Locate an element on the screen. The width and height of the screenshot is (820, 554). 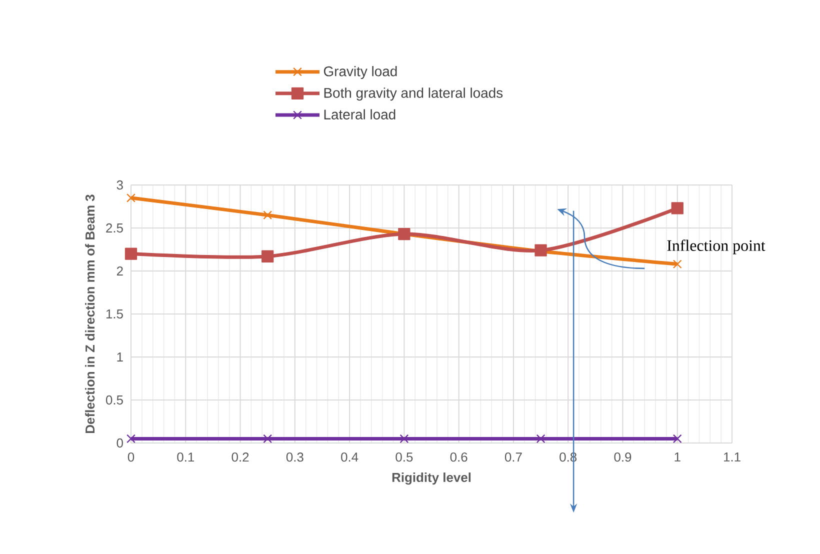
legend-label: Gravity load is located at coordinates (360, 73).